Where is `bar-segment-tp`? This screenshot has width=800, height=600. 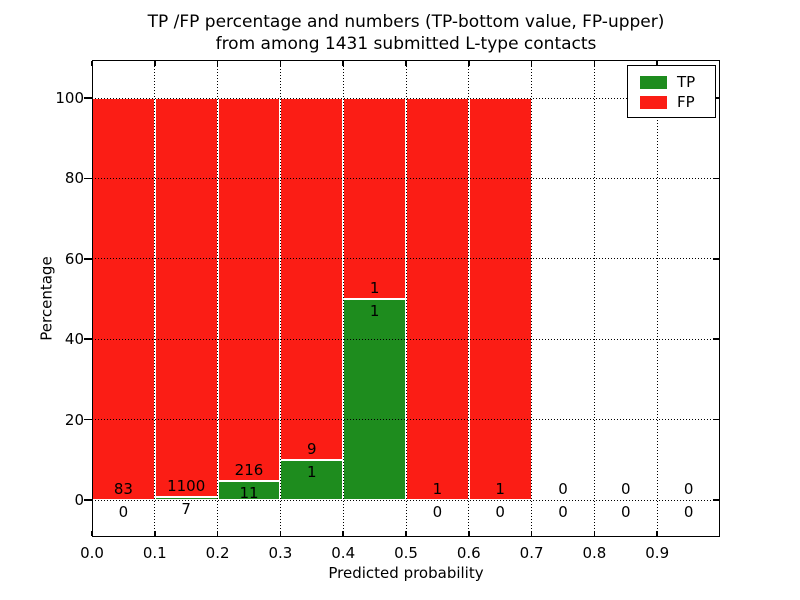
bar-segment-tp is located at coordinates (374, 399).